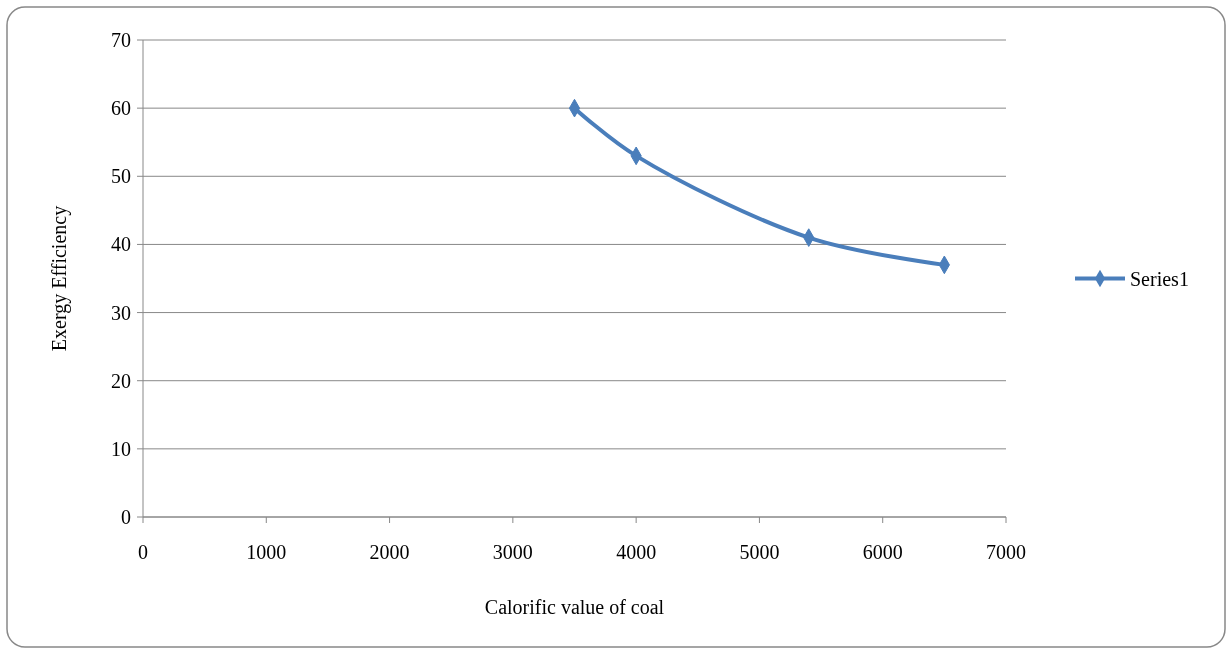 The height and width of the screenshot is (650, 1232). Describe the element at coordinates (126, 517) in the screenshot. I see `y-tick-label: 0` at that location.